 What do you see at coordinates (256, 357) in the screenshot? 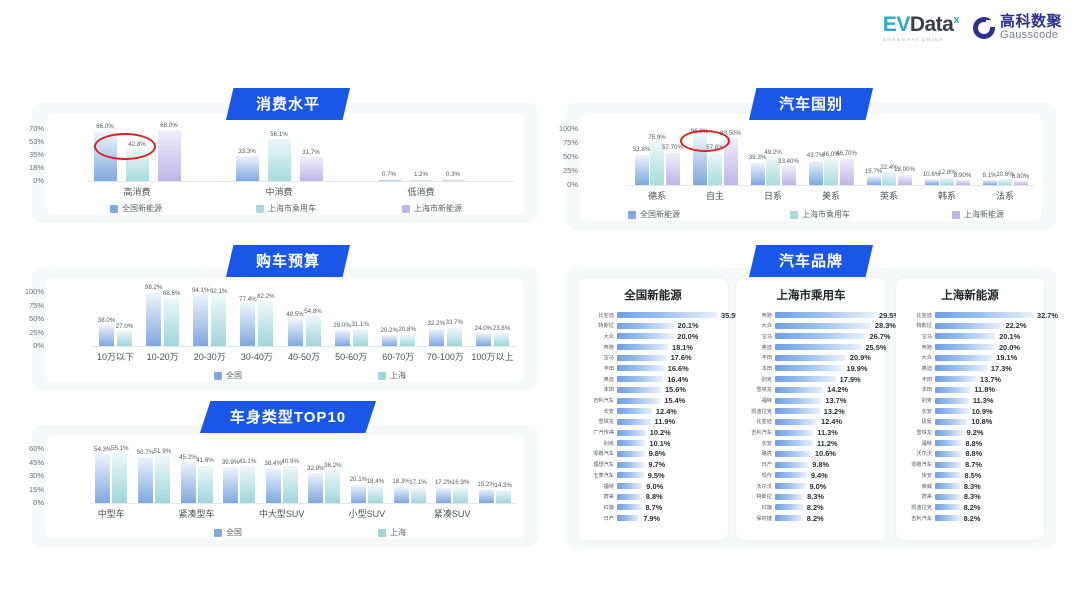
I see `x-axis-tick: 30-40万` at bounding box center [256, 357].